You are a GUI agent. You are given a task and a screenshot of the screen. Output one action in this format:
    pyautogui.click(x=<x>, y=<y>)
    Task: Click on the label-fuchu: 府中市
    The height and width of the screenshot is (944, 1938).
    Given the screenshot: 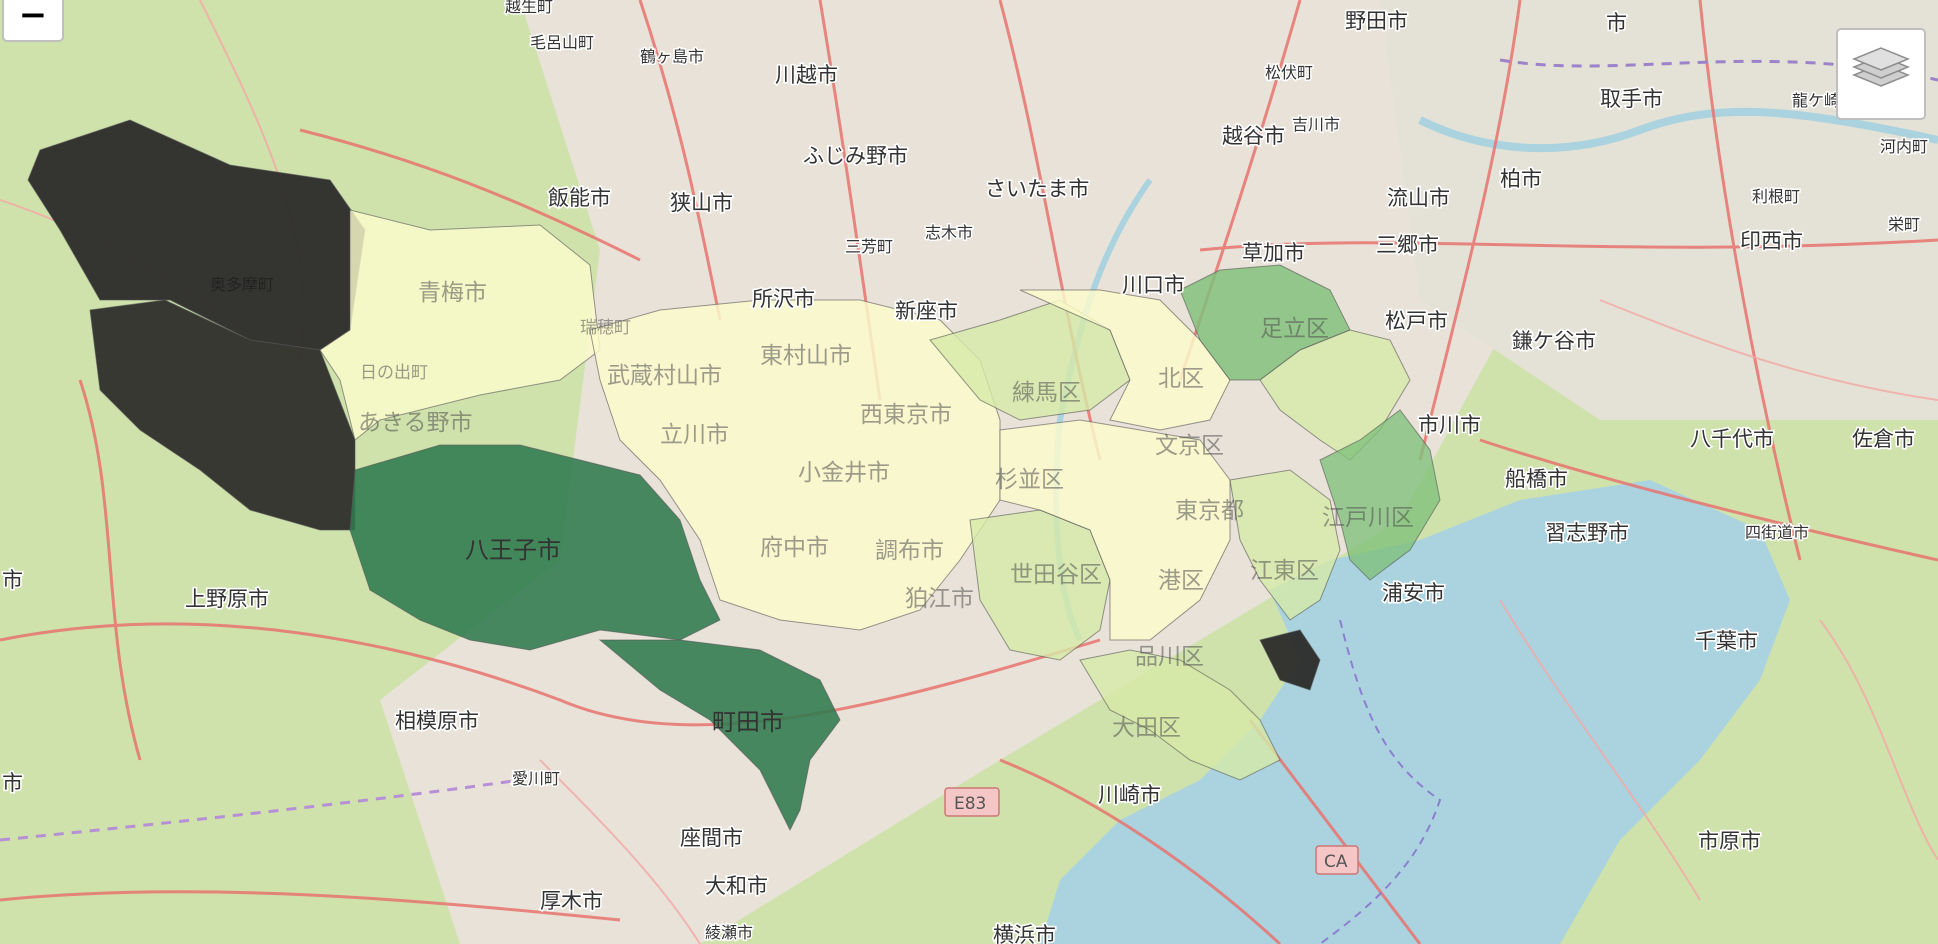 What is the action you would take?
    pyautogui.click(x=794, y=548)
    